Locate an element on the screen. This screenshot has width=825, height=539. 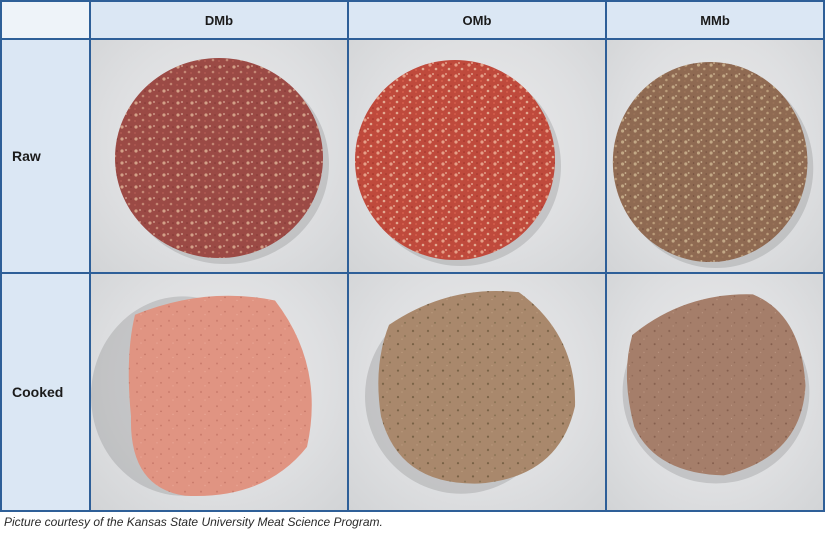
raw-patty-omb-image is located at coordinates (458, 163).